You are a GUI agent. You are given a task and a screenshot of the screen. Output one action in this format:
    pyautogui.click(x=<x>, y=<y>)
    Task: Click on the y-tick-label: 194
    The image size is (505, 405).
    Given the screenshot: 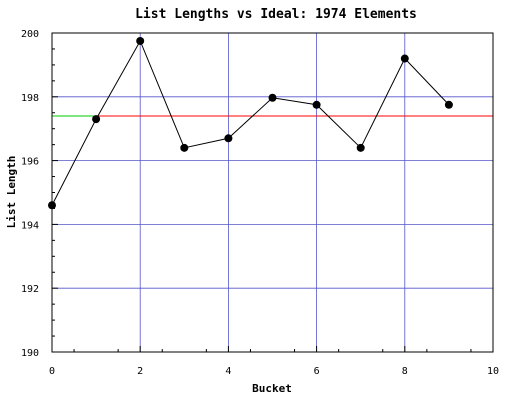 What is the action you would take?
    pyautogui.click(x=30, y=225)
    